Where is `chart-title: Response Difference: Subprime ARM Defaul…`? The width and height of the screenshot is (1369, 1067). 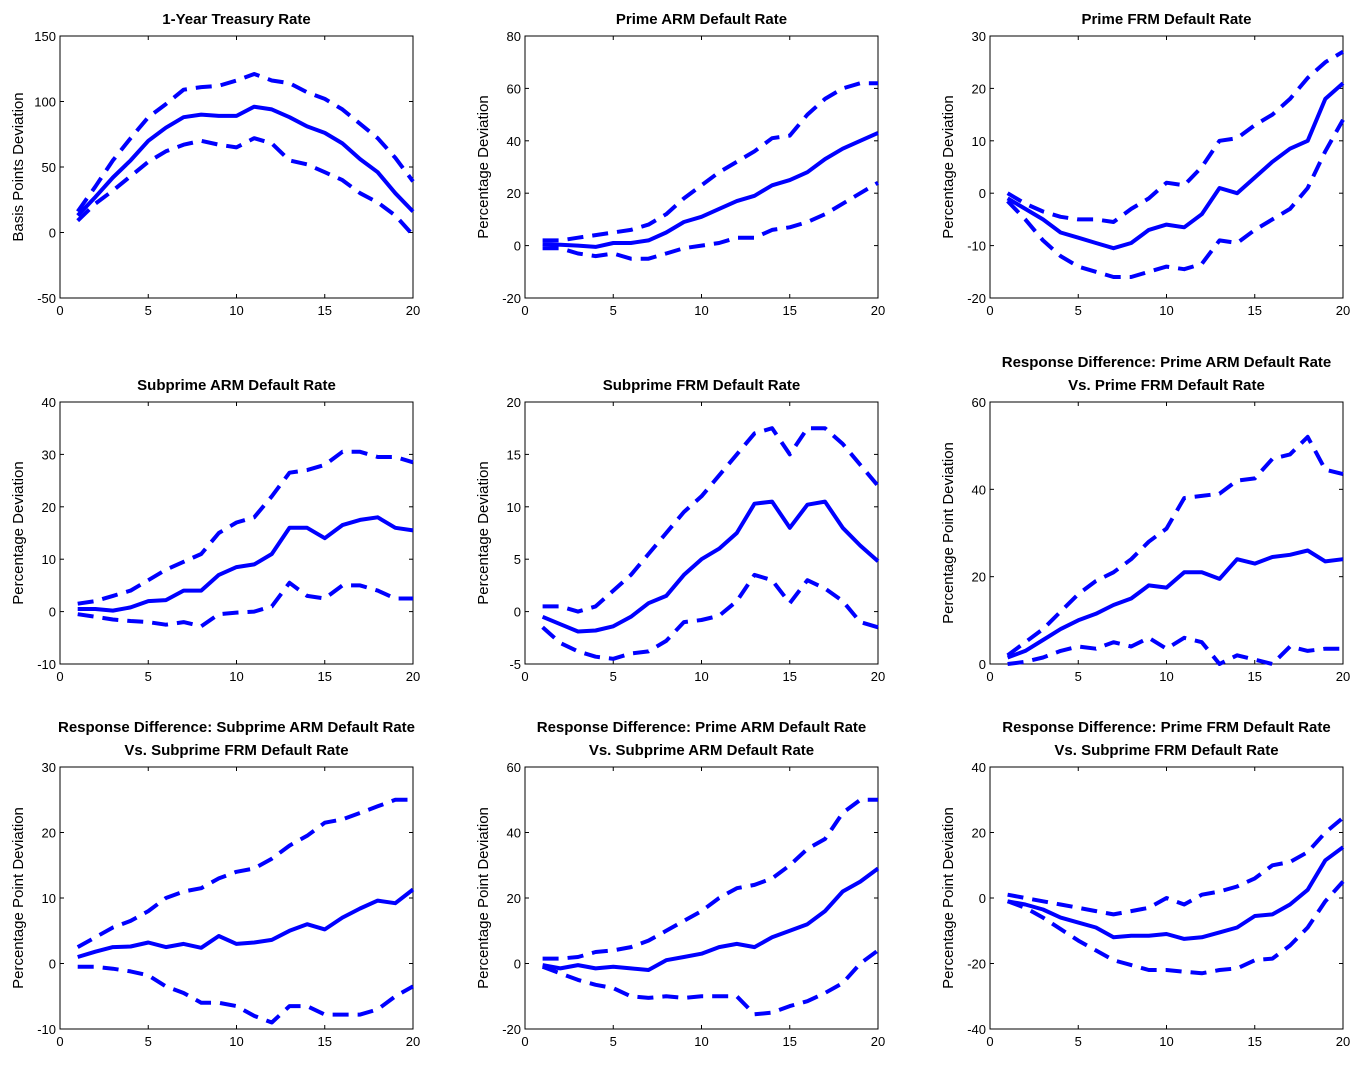 chart-title: Response Difference: Subprime ARM Defaul… is located at coordinates (236, 727).